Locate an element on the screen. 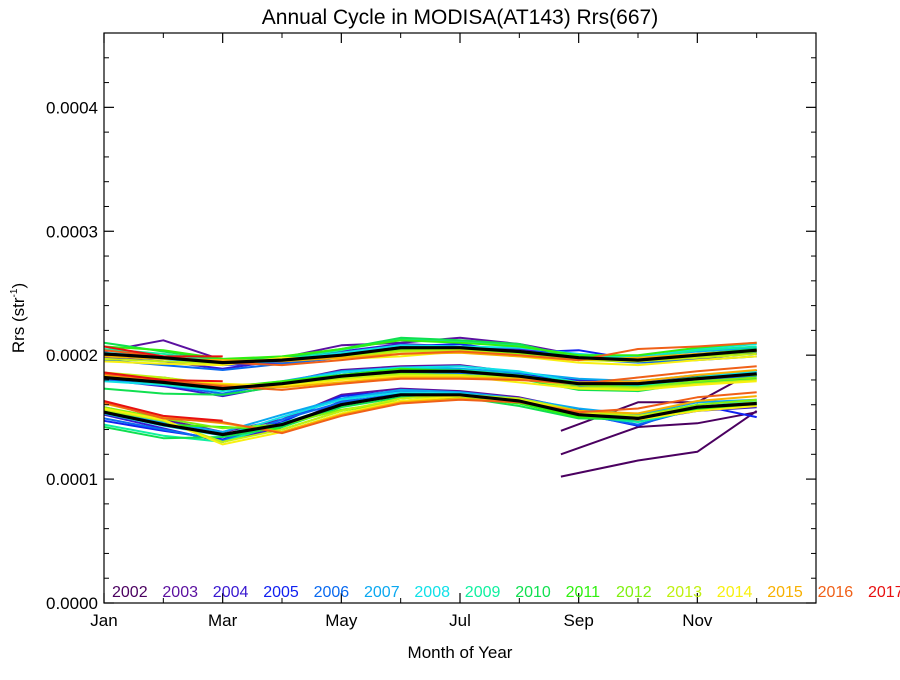 Image resolution: width=900 pixels, height=680 pixels. legend-entry-2017: 2017 is located at coordinates (884, 592).